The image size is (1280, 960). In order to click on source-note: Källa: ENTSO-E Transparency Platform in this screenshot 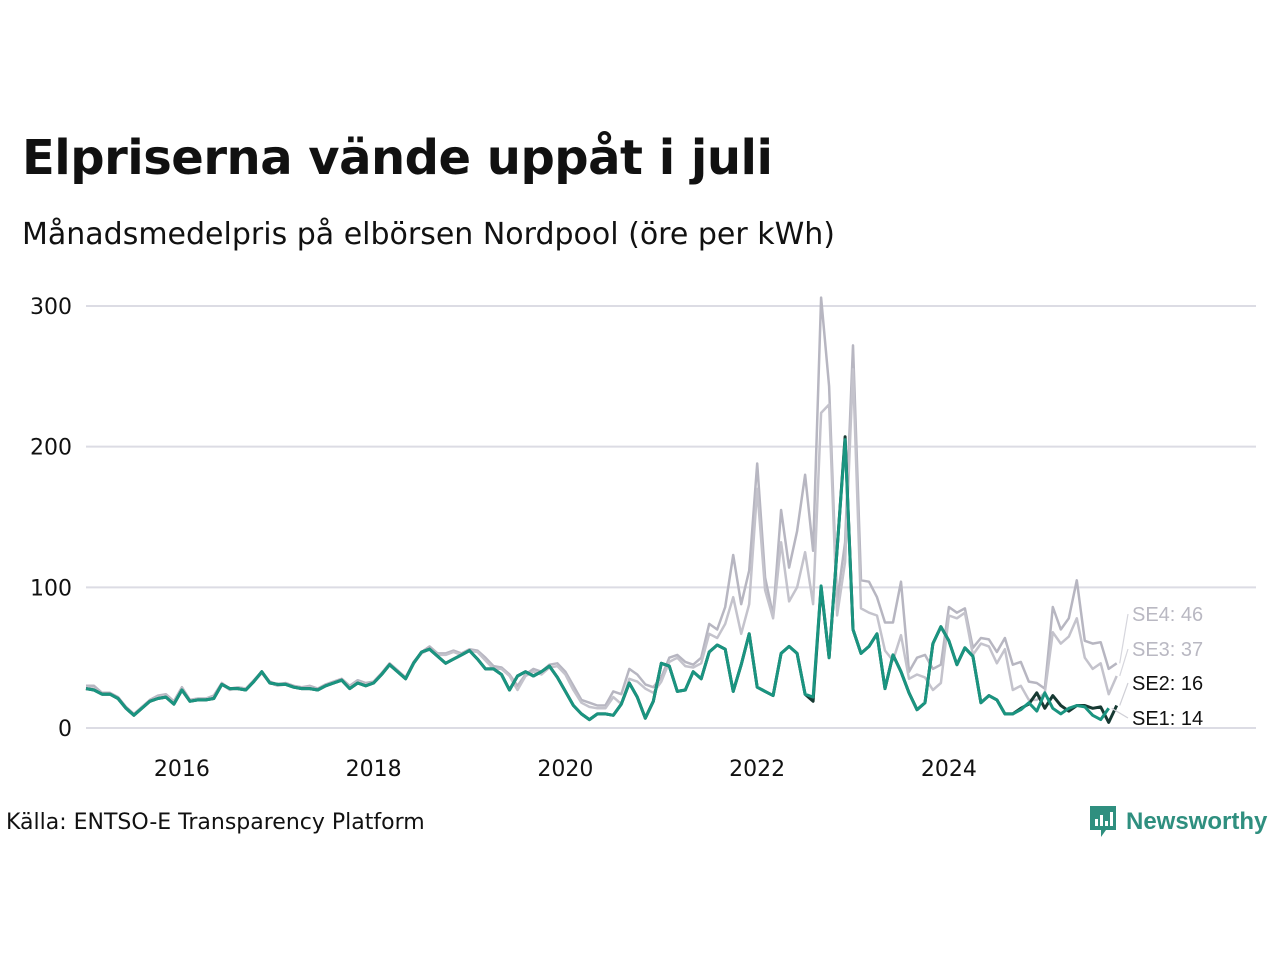, I will do `click(215, 822)`.